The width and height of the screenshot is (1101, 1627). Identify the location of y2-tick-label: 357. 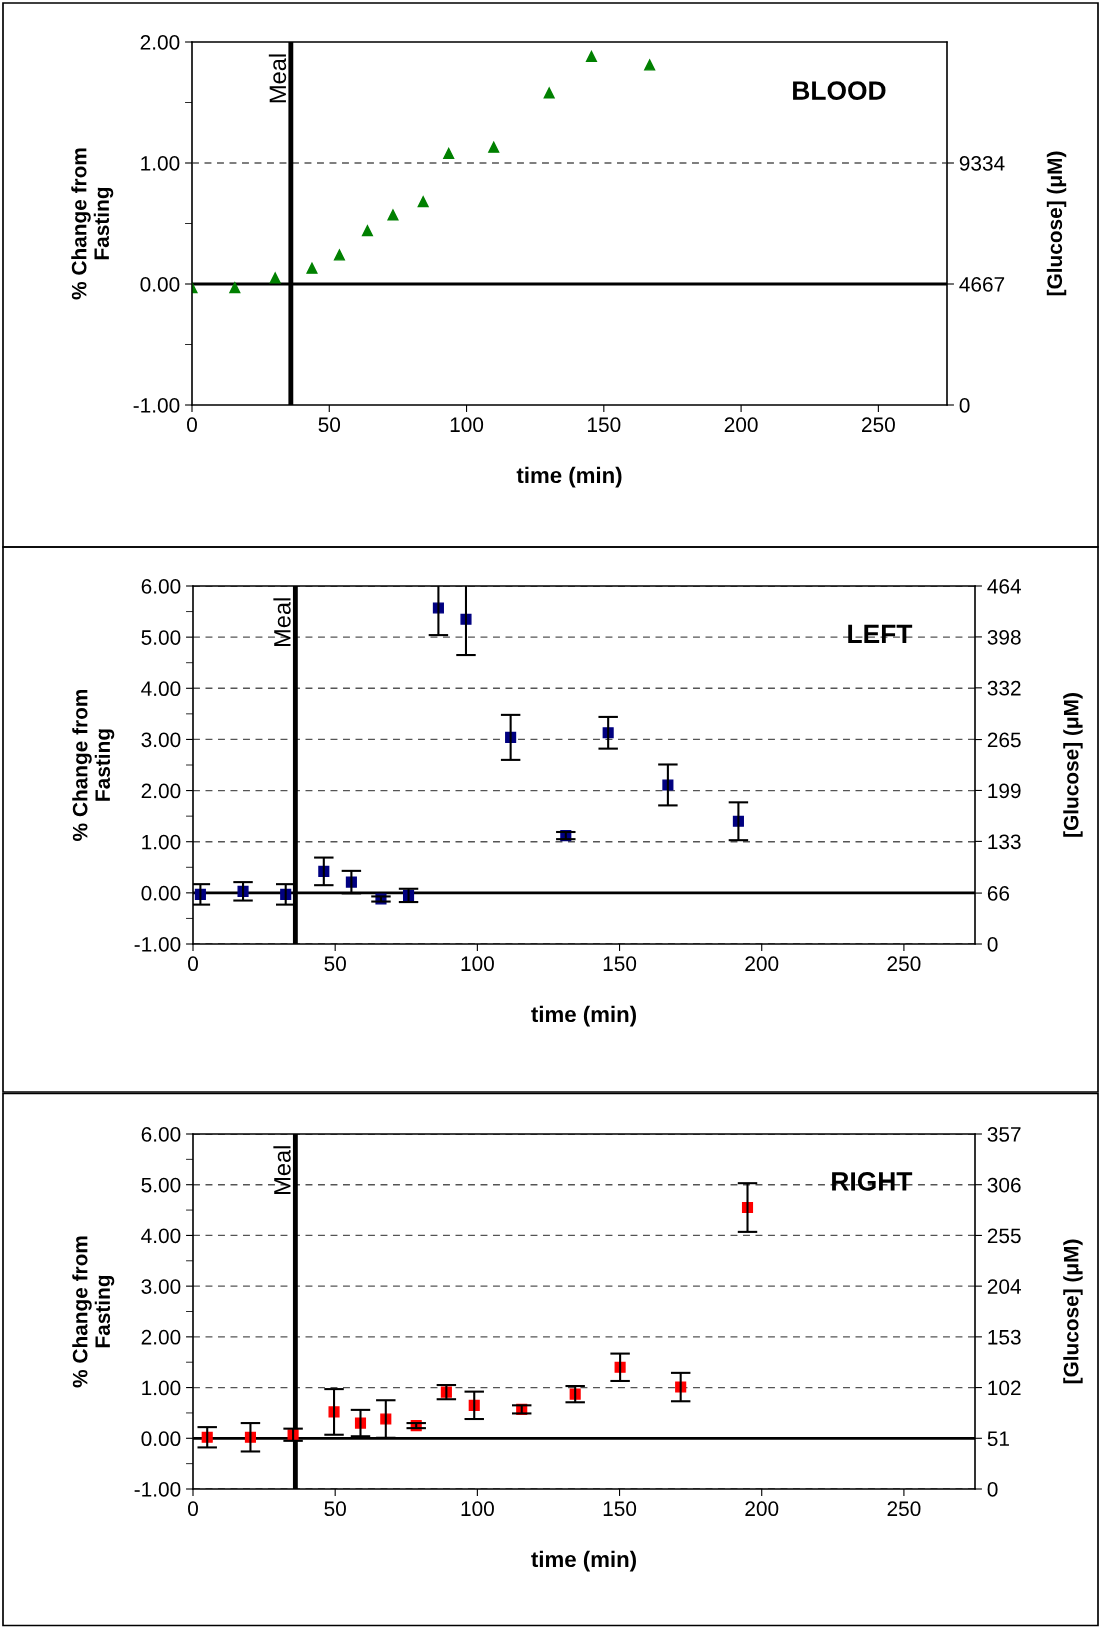
(1004, 1134).